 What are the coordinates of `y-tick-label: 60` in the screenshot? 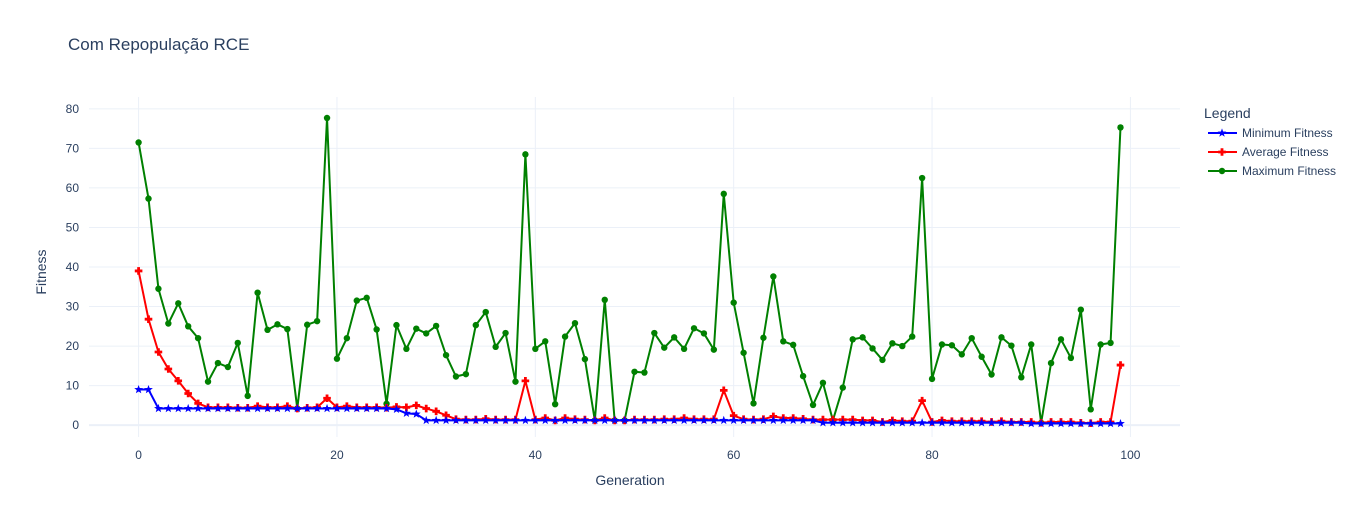 It's located at (73, 188).